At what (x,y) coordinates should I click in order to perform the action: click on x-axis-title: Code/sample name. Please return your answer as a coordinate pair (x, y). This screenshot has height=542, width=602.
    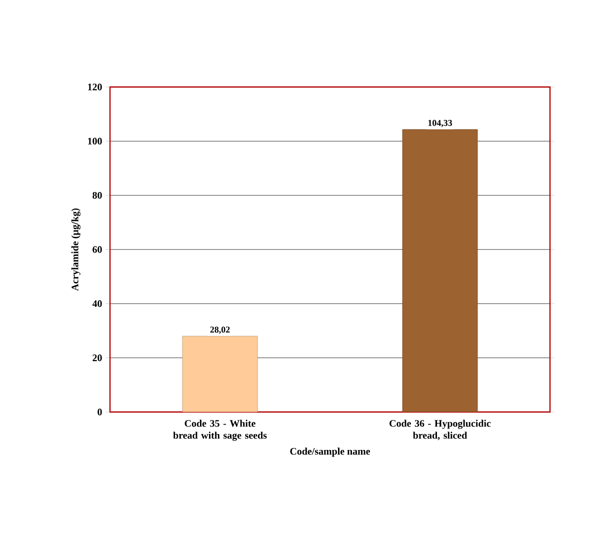
    Looking at the image, I should click on (330, 452).